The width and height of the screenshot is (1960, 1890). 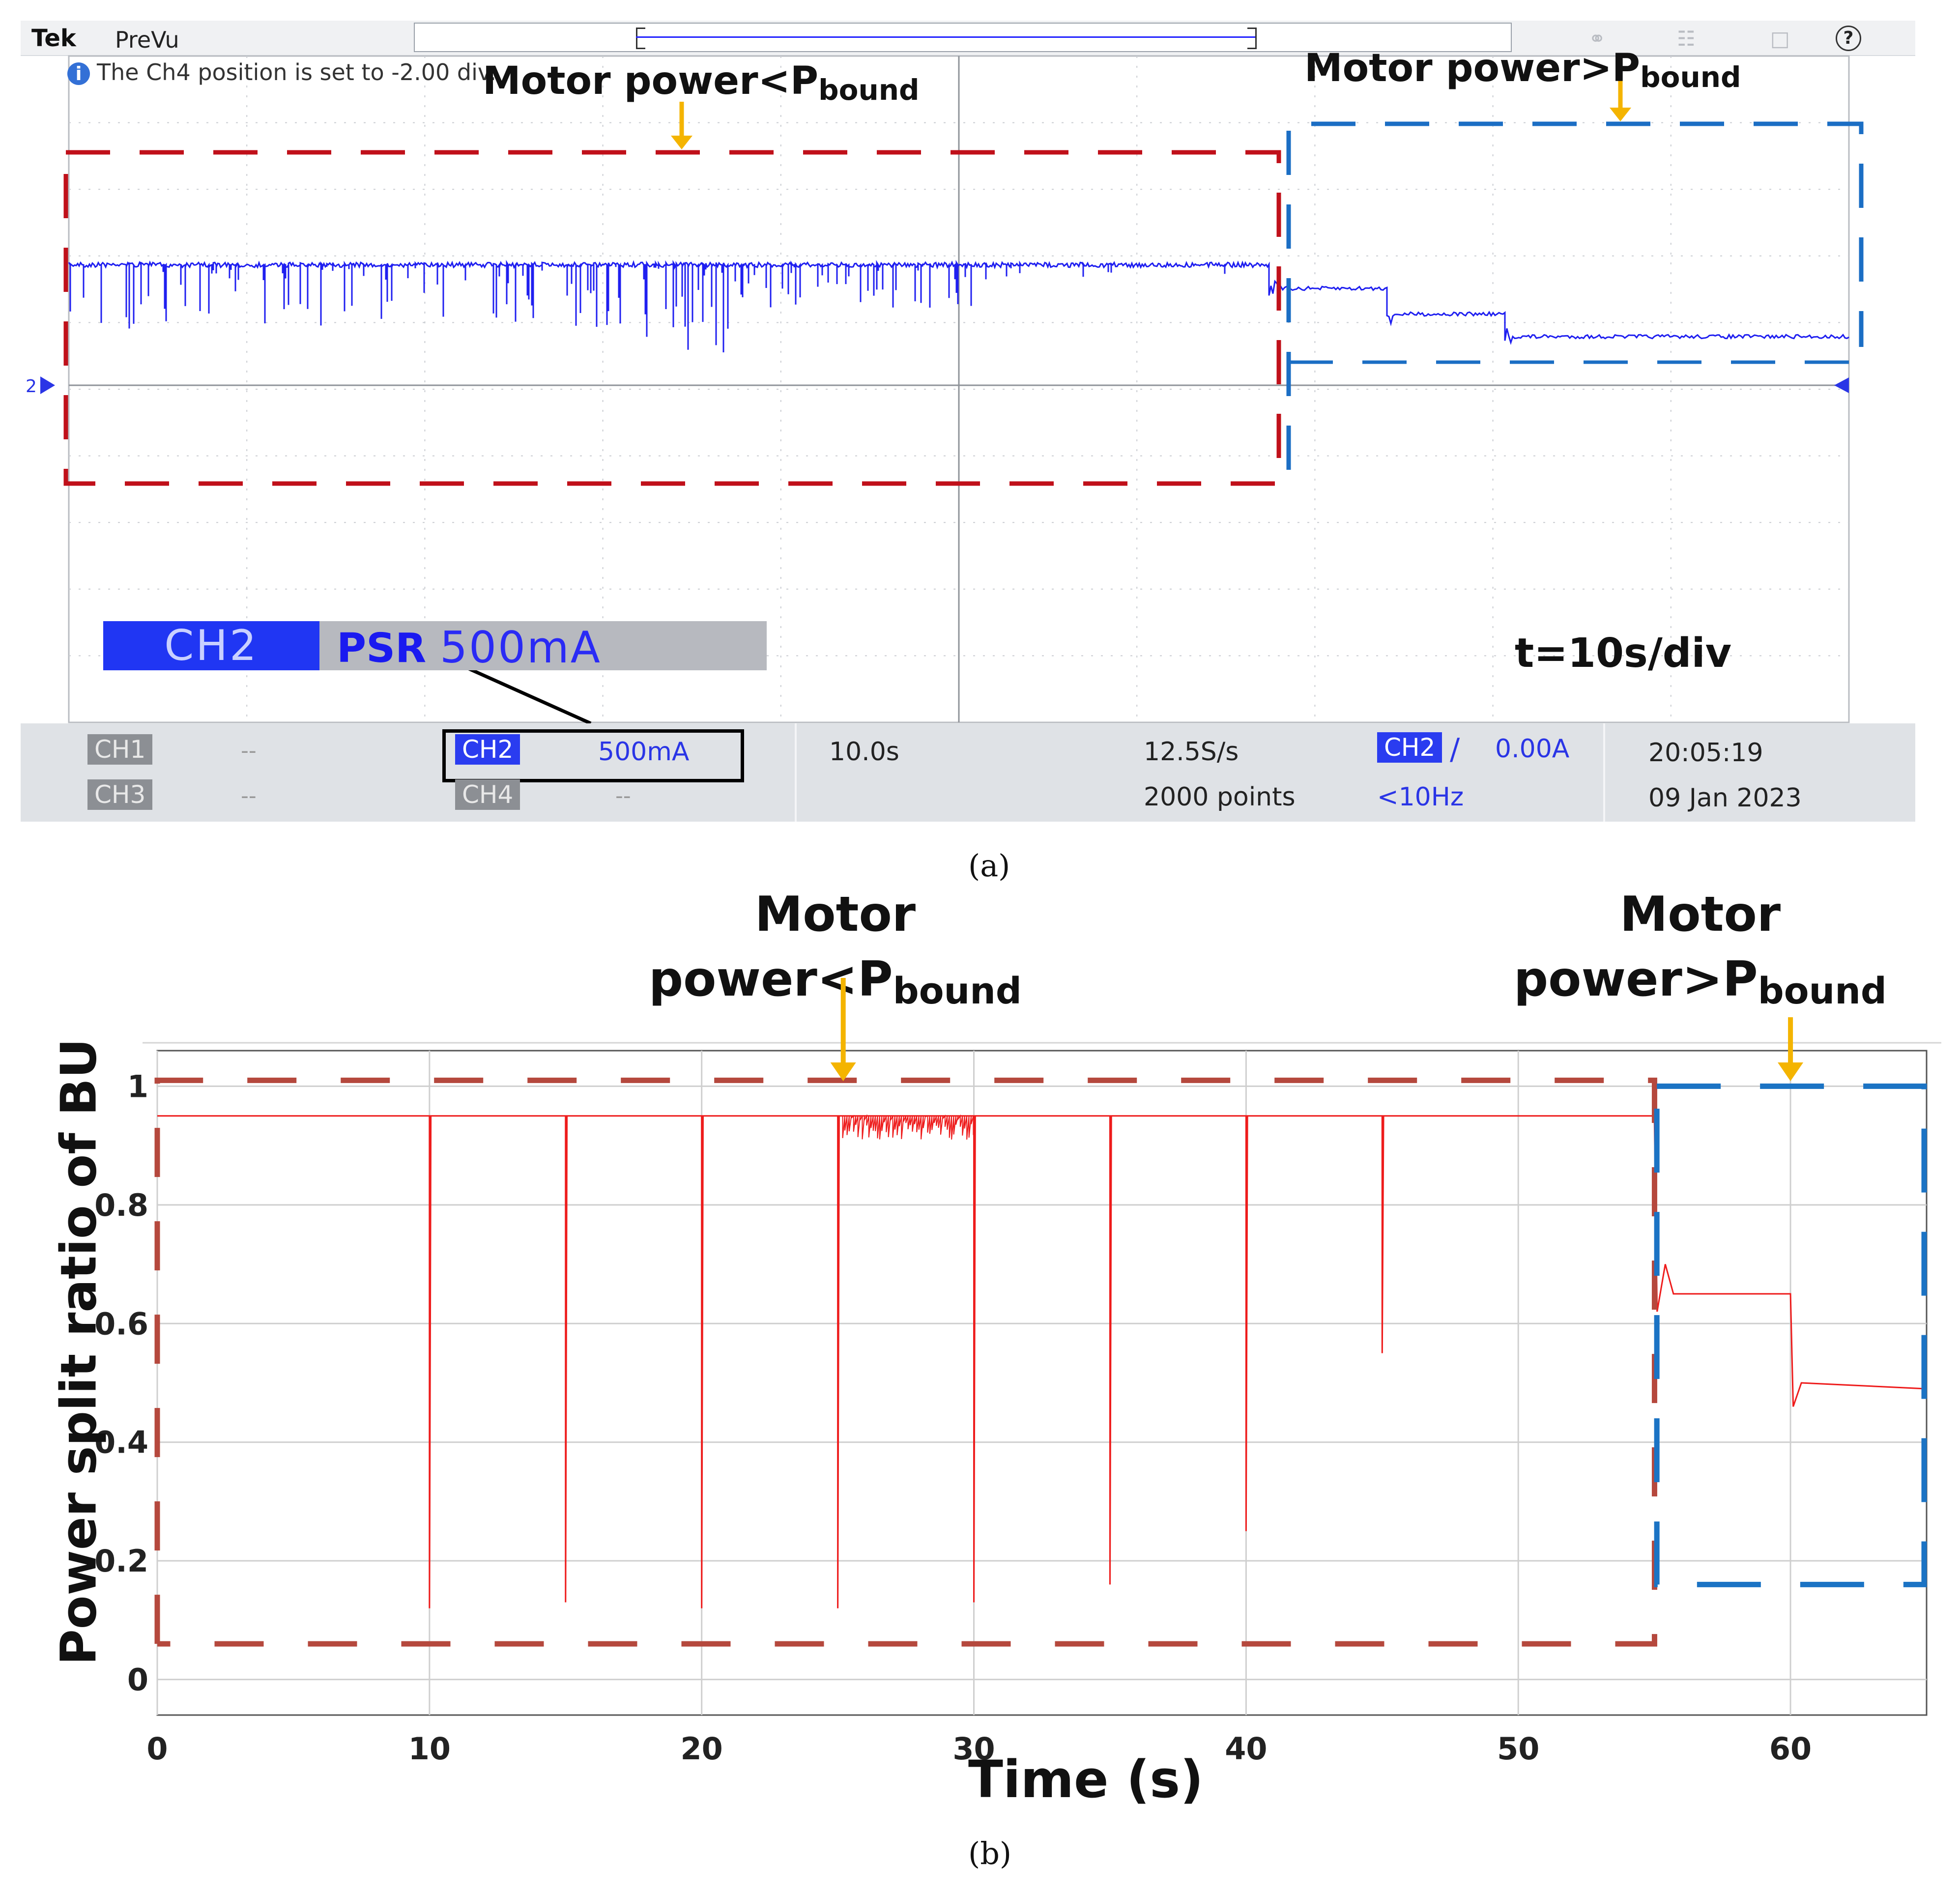 What do you see at coordinates (702, 1749) in the screenshot?
I see `x-tick-label: 20` at bounding box center [702, 1749].